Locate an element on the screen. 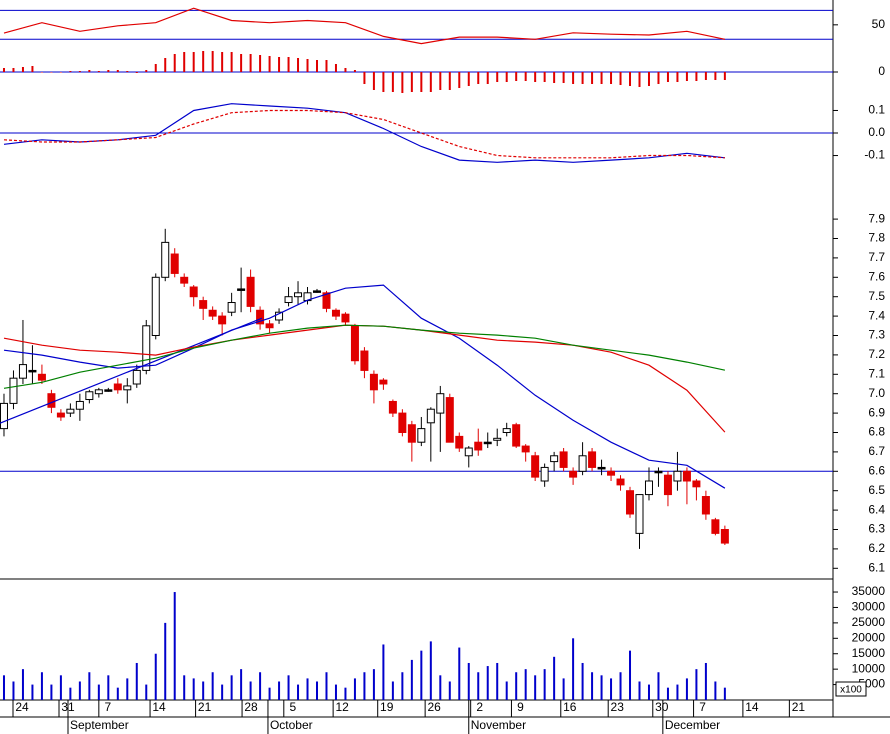 This screenshot has height=734, width=890. x-tick-label: 16 is located at coordinates (570, 707).